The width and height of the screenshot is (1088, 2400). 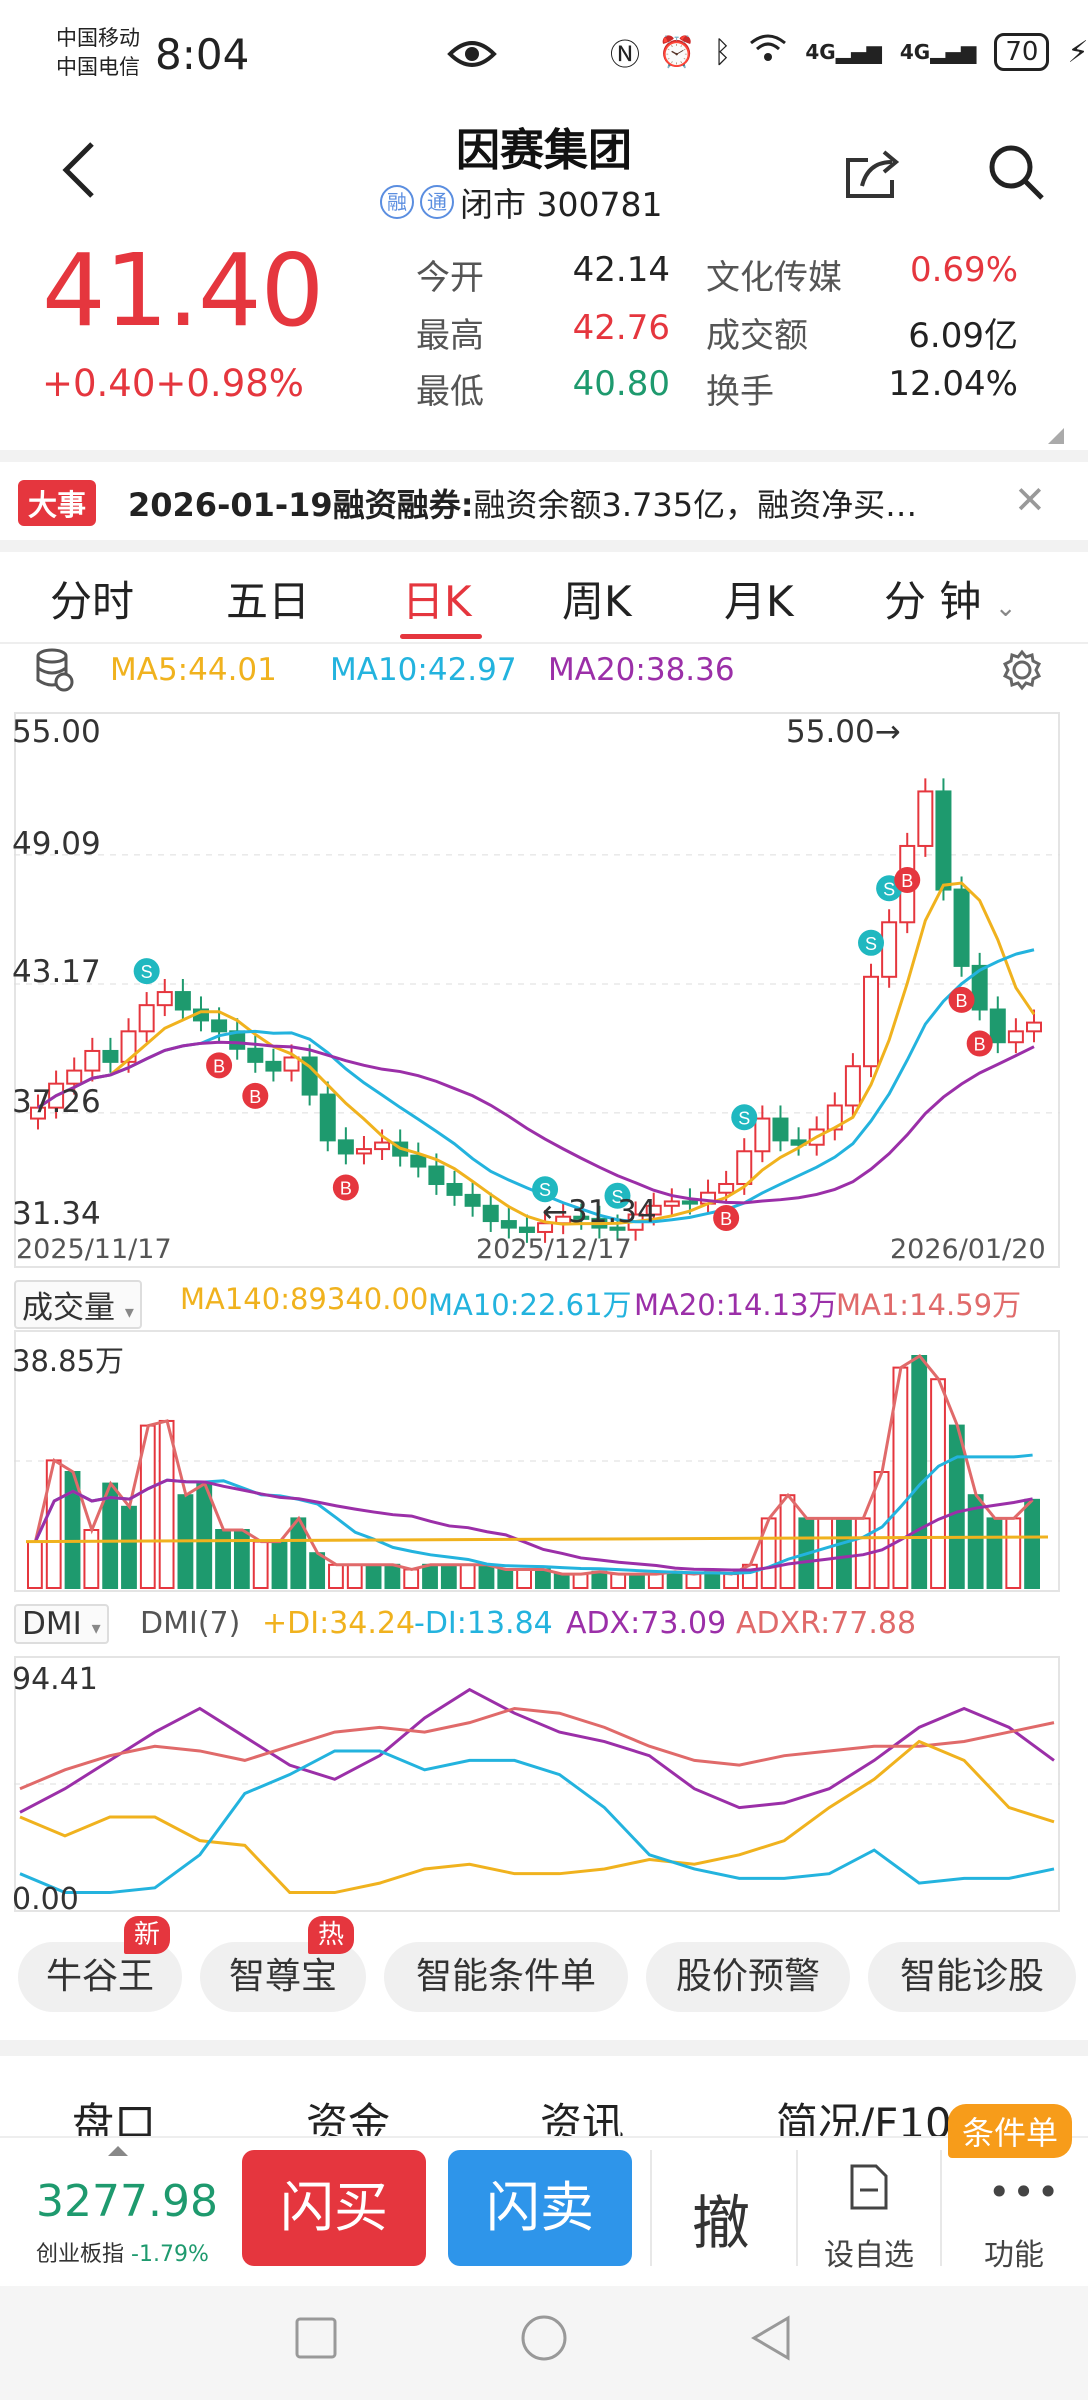 What do you see at coordinates (1022, 670) in the screenshot?
I see `gear-icon` at bounding box center [1022, 670].